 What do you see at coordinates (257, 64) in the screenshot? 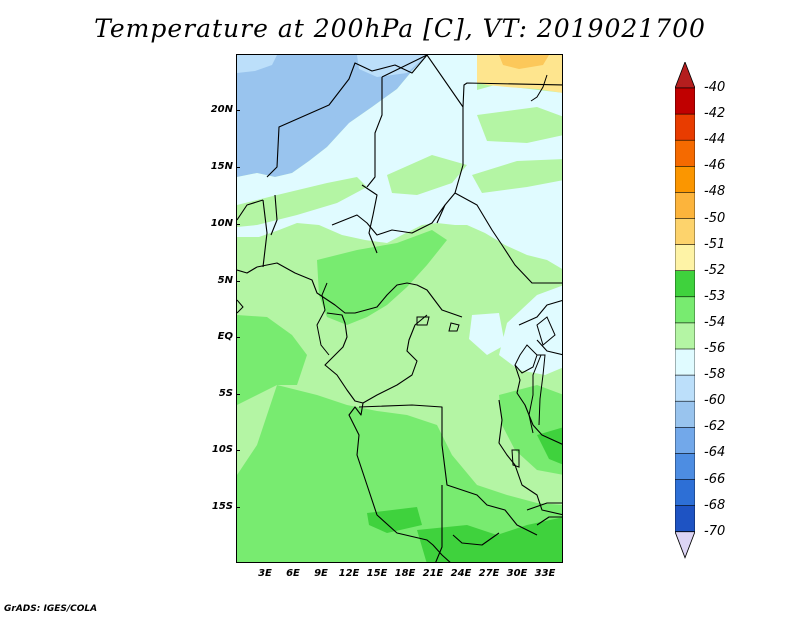
I see `field-pale-blue-north` at bounding box center [257, 64].